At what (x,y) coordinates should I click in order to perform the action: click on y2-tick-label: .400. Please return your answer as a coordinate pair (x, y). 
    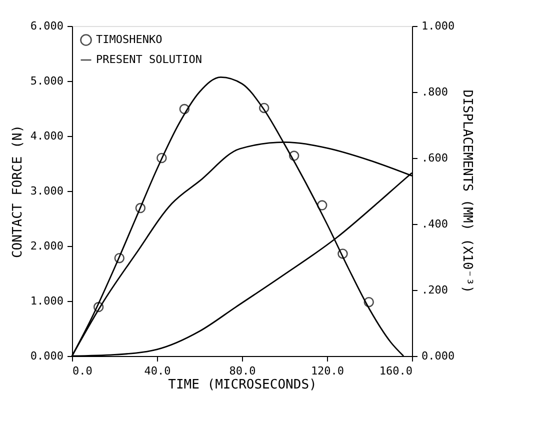
    Looking at the image, I should click on (435, 224).